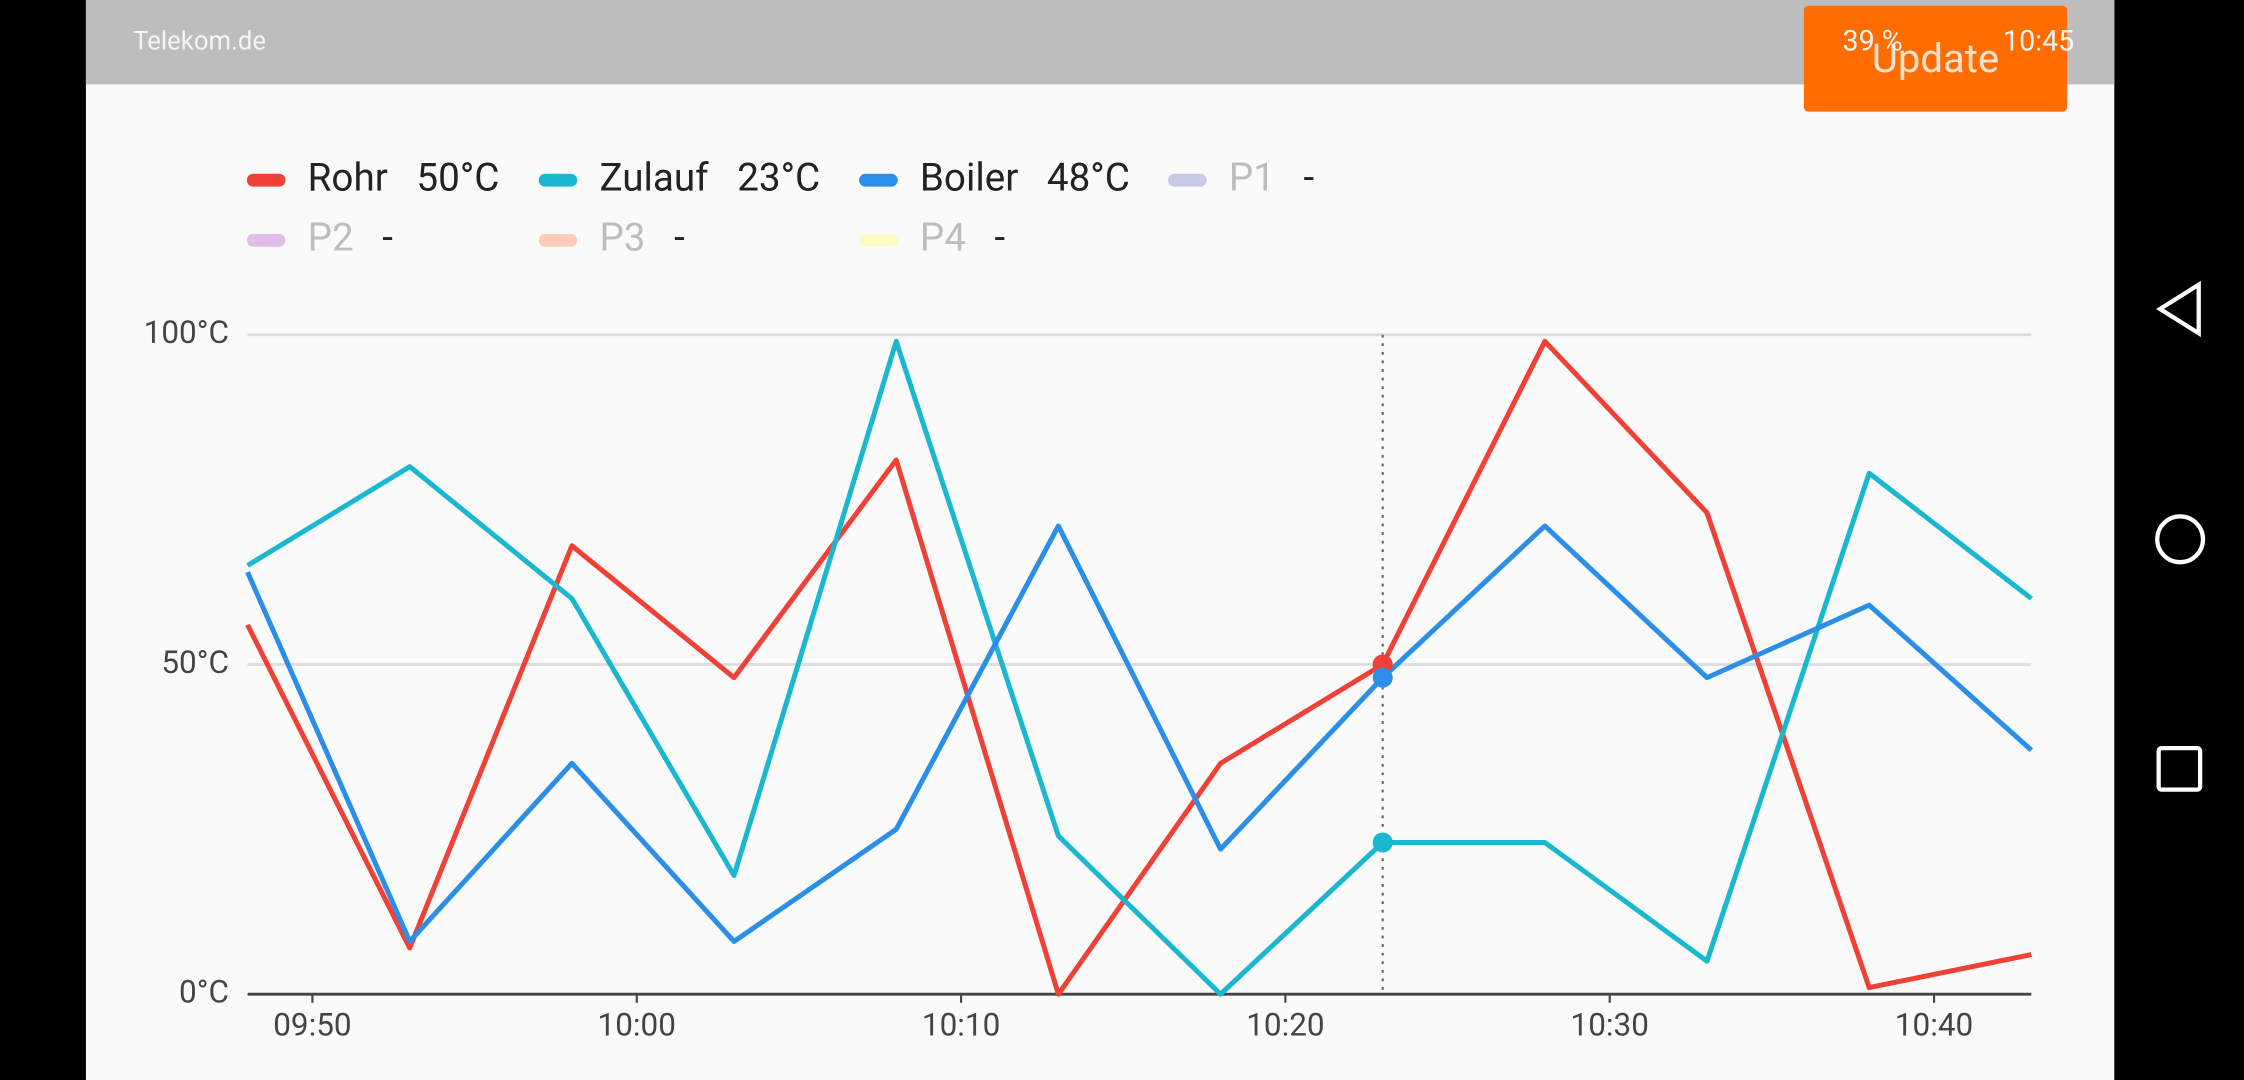 This screenshot has width=2244, height=1080. Describe the element at coordinates (2179, 768) in the screenshot. I see `nav-recent` at that location.